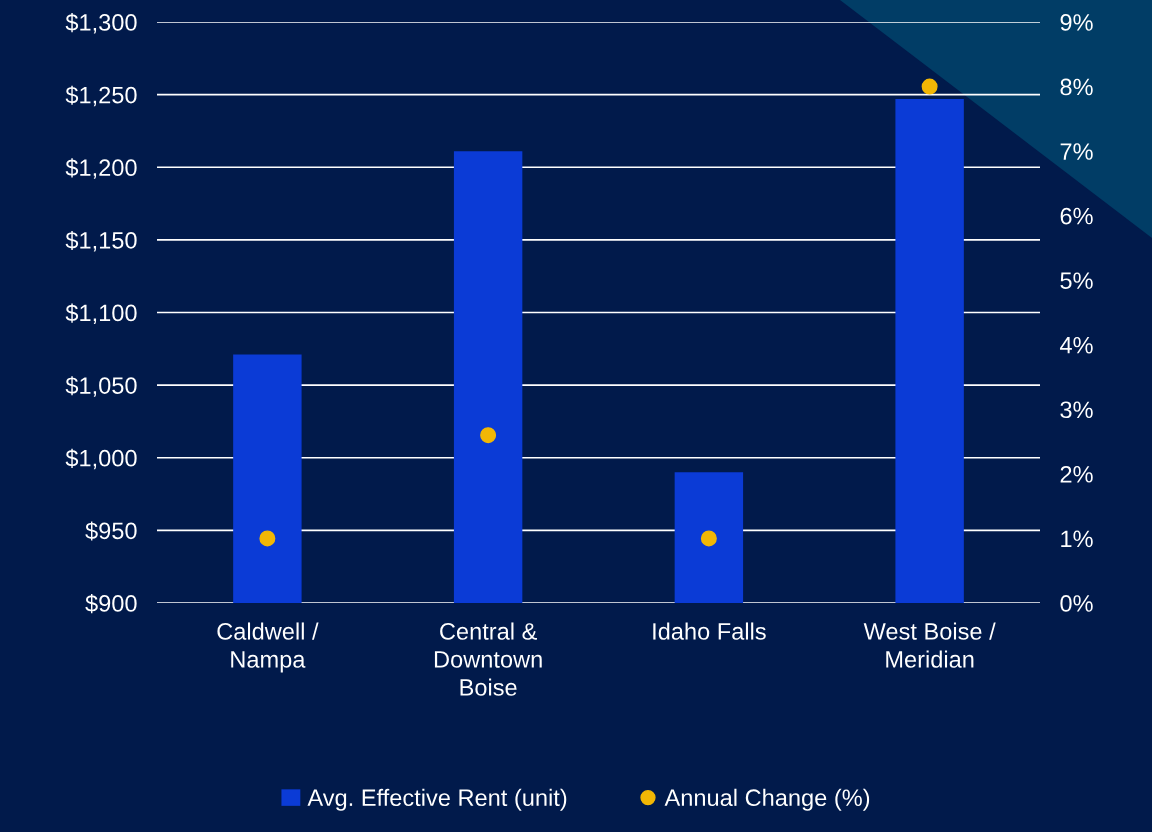  Describe the element at coordinates (1077, 539) in the screenshot. I see `y2-tick-label: 1%` at that location.